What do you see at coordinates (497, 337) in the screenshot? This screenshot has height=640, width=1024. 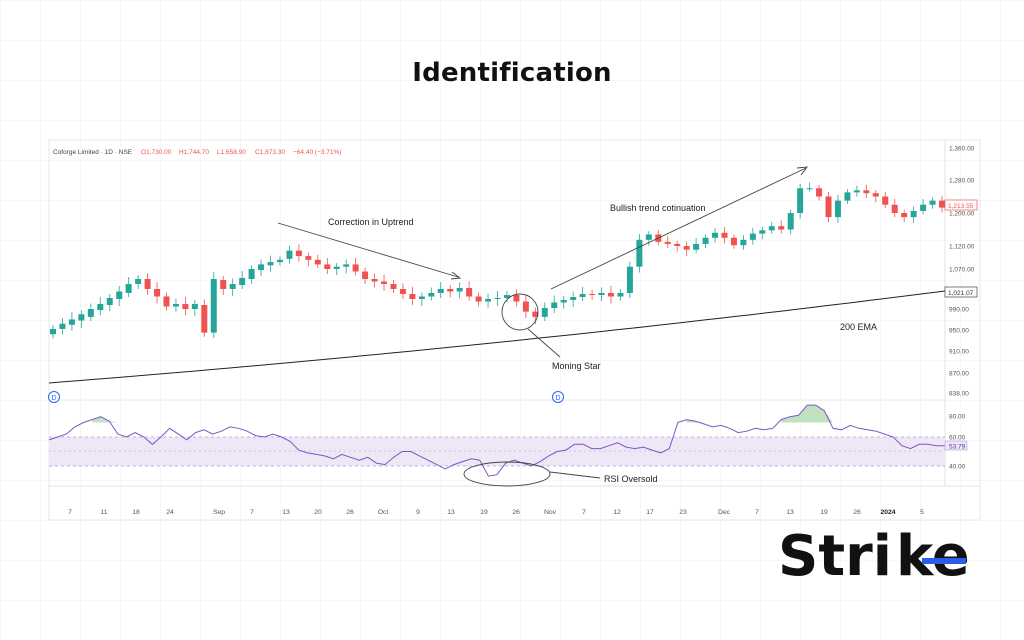 I see `ema-200-line` at bounding box center [497, 337].